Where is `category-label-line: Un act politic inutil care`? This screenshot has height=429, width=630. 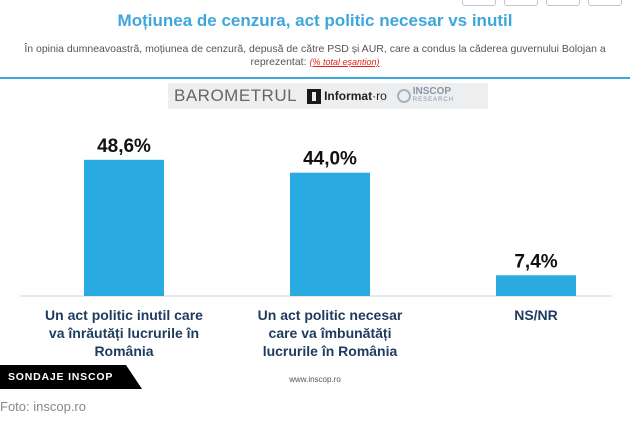
category-label-line: Un act politic inutil care is located at coordinates (124, 315).